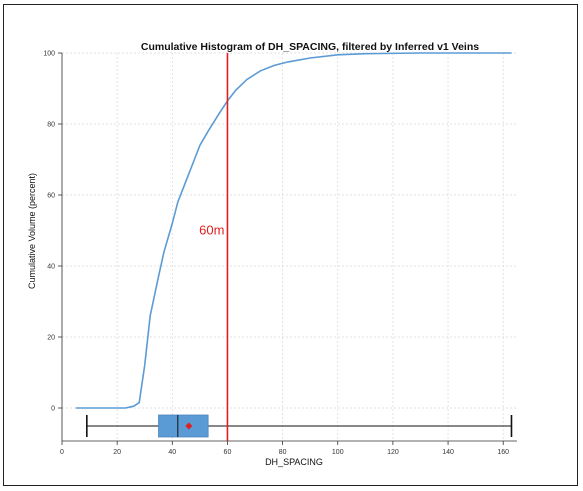  I want to click on x-tick-label: 160, so click(503, 452).